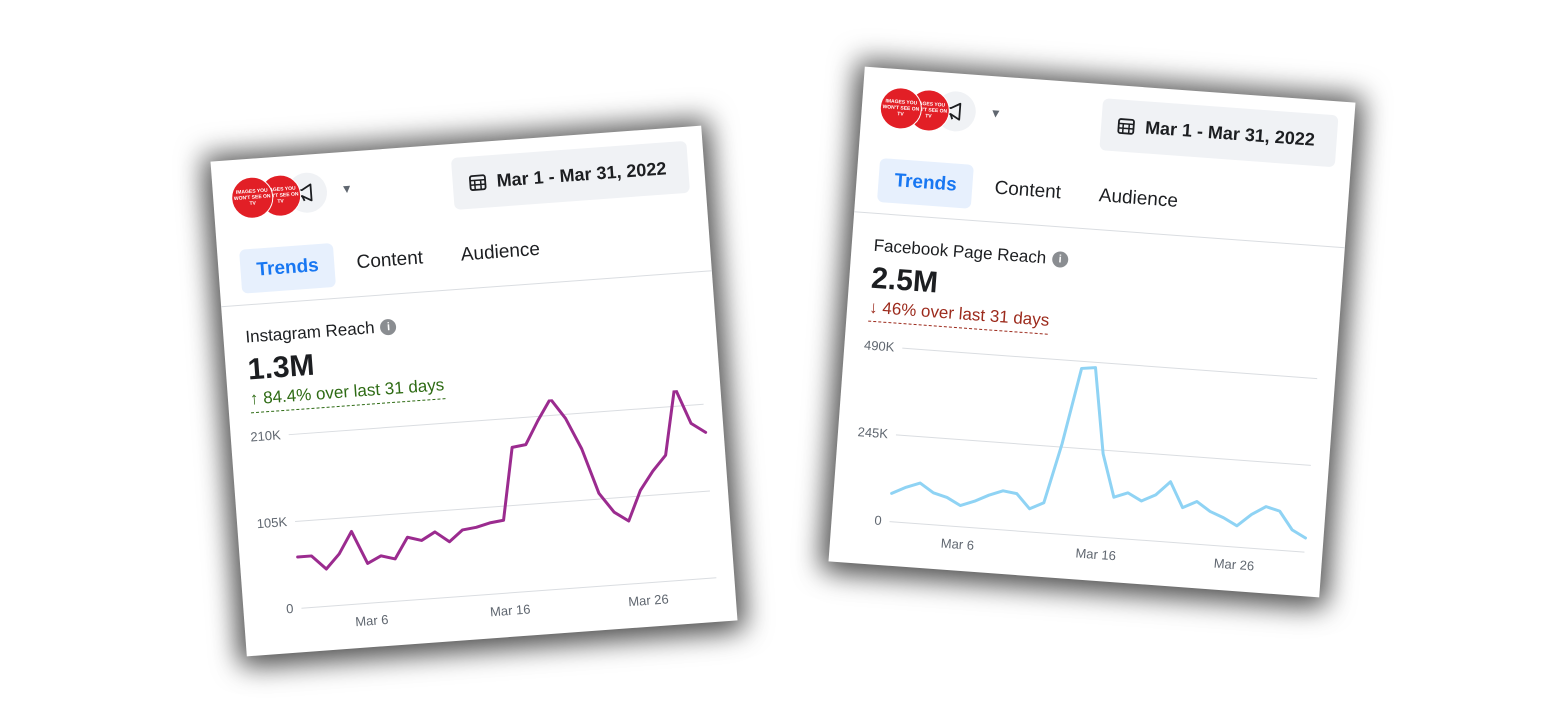  What do you see at coordinates (266, 435) in the screenshot?
I see `y-tick-label: 210K` at bounding box center [266, 435].